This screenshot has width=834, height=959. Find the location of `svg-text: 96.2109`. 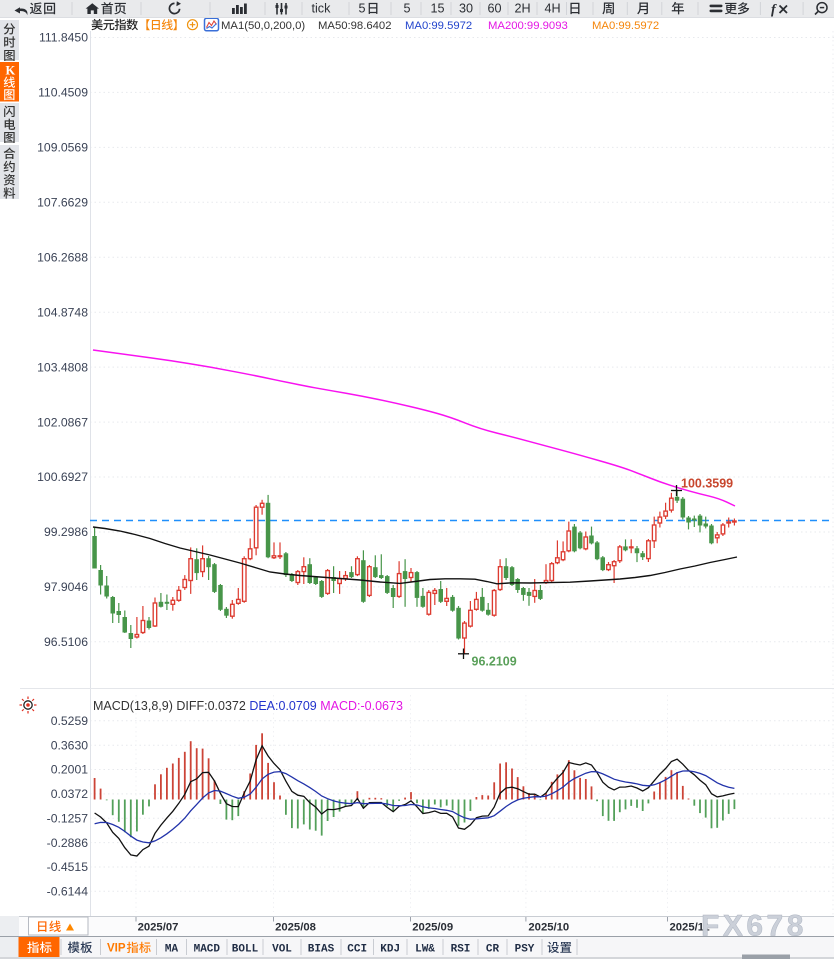

svg-text: 96.2109 is located at coordinates (494, 662).